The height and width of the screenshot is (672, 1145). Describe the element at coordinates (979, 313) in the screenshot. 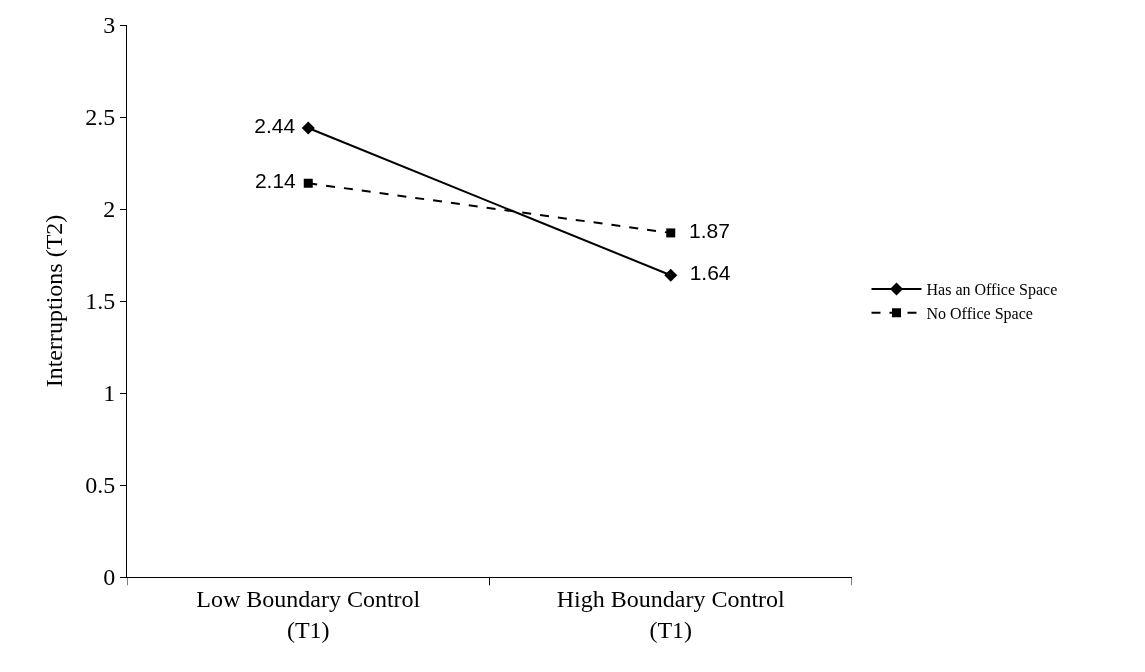

I see `legend-label: No Office Space` at that location.